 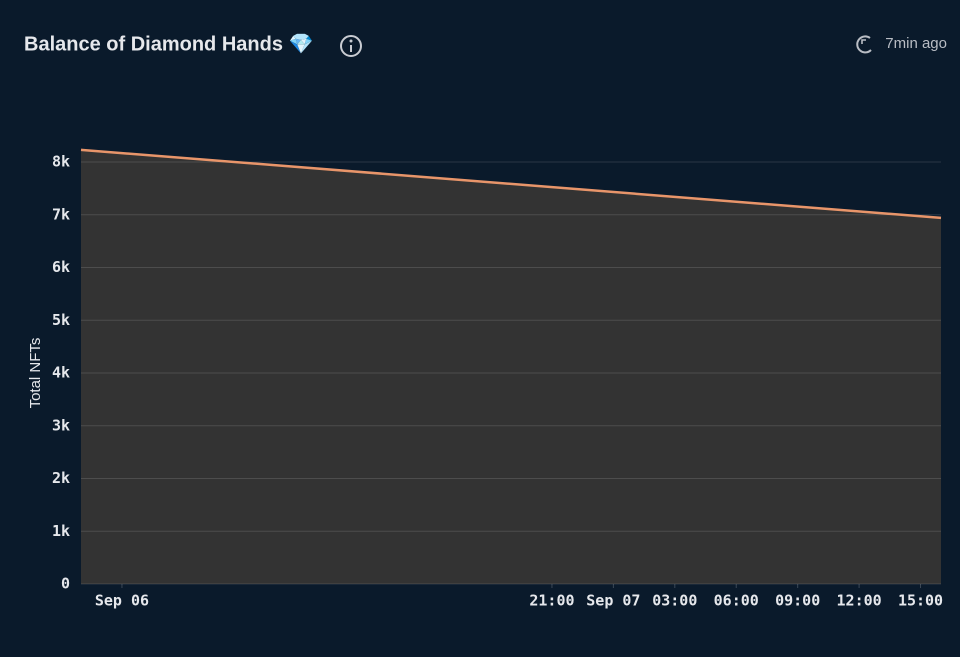 I want to click on y-tick-label: 4k, so click(x=61, y=373).